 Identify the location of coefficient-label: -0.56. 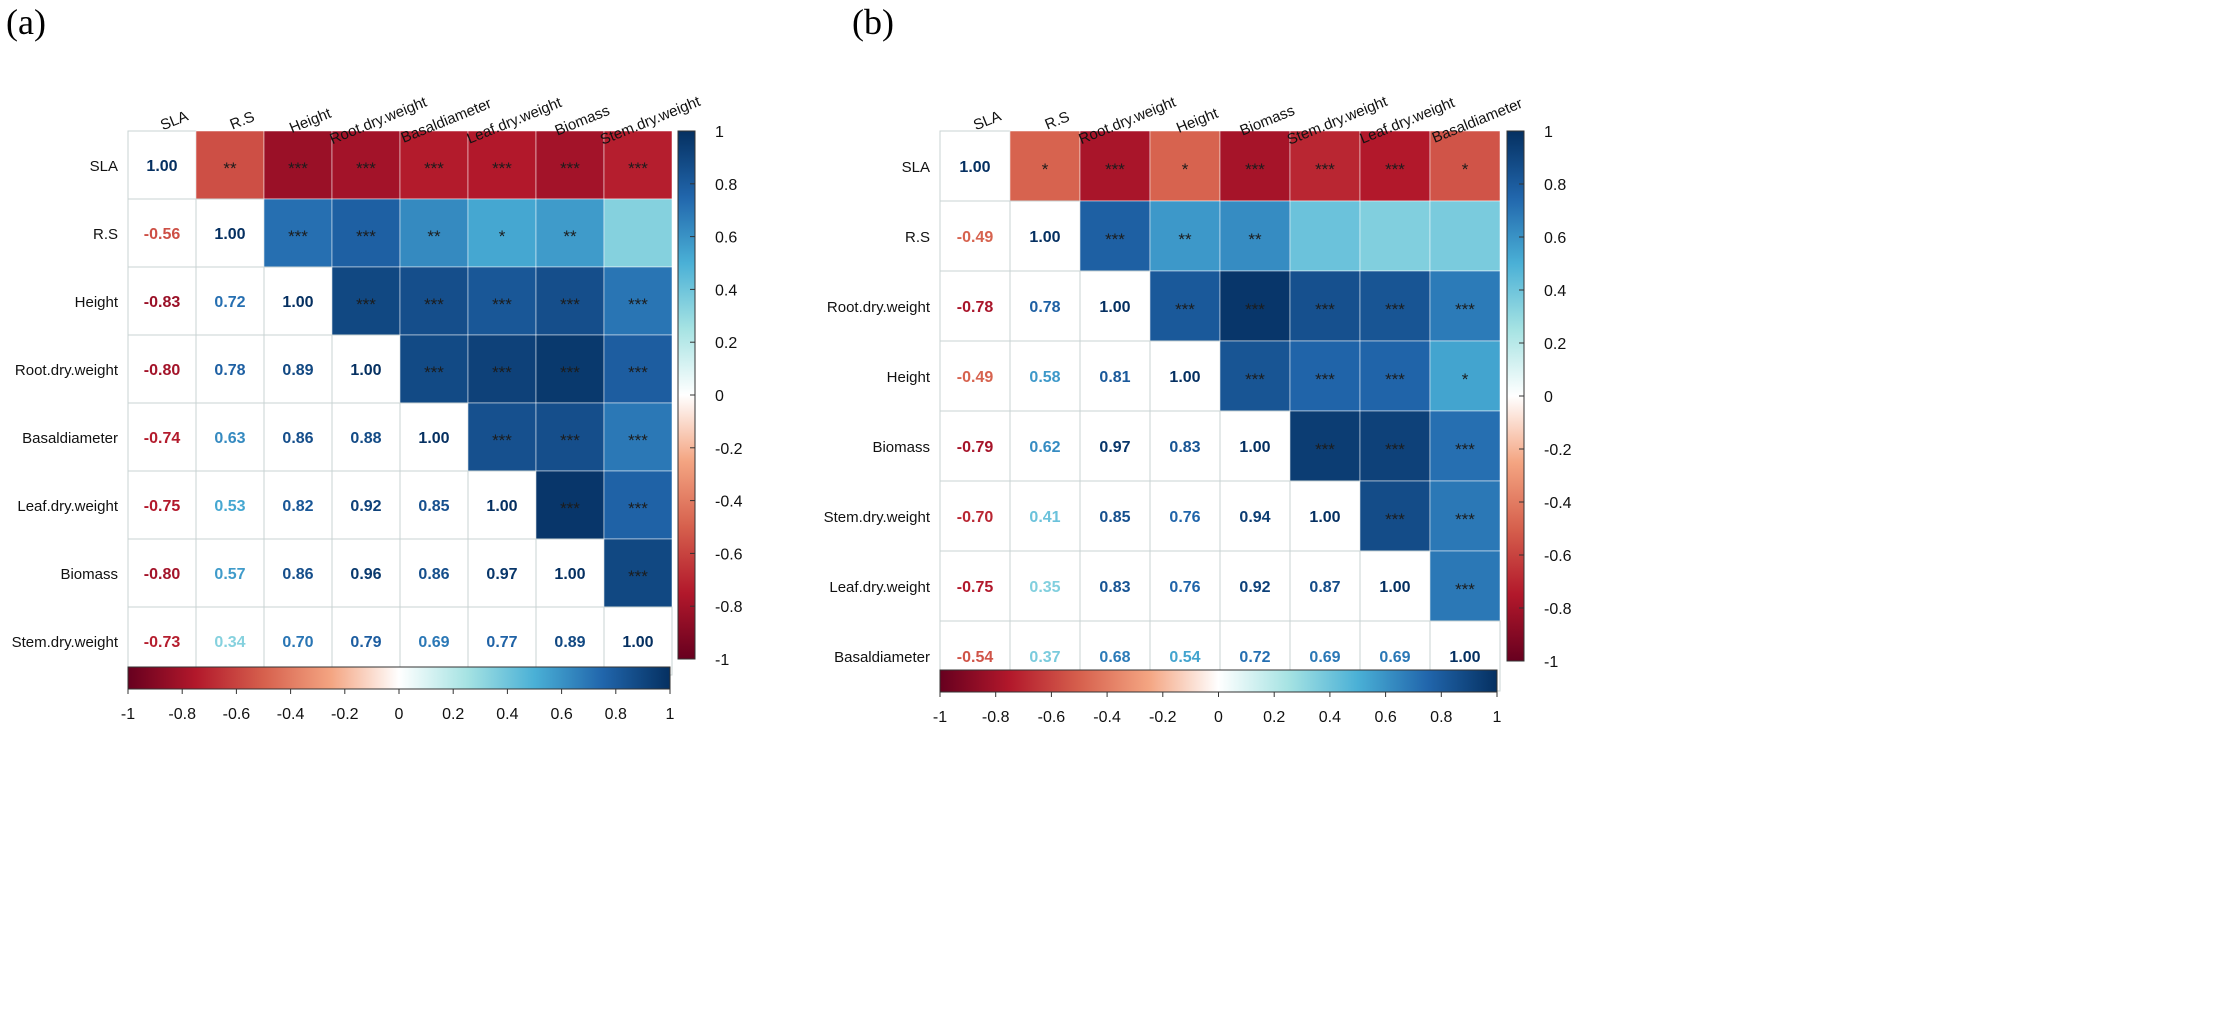
(162, 234).